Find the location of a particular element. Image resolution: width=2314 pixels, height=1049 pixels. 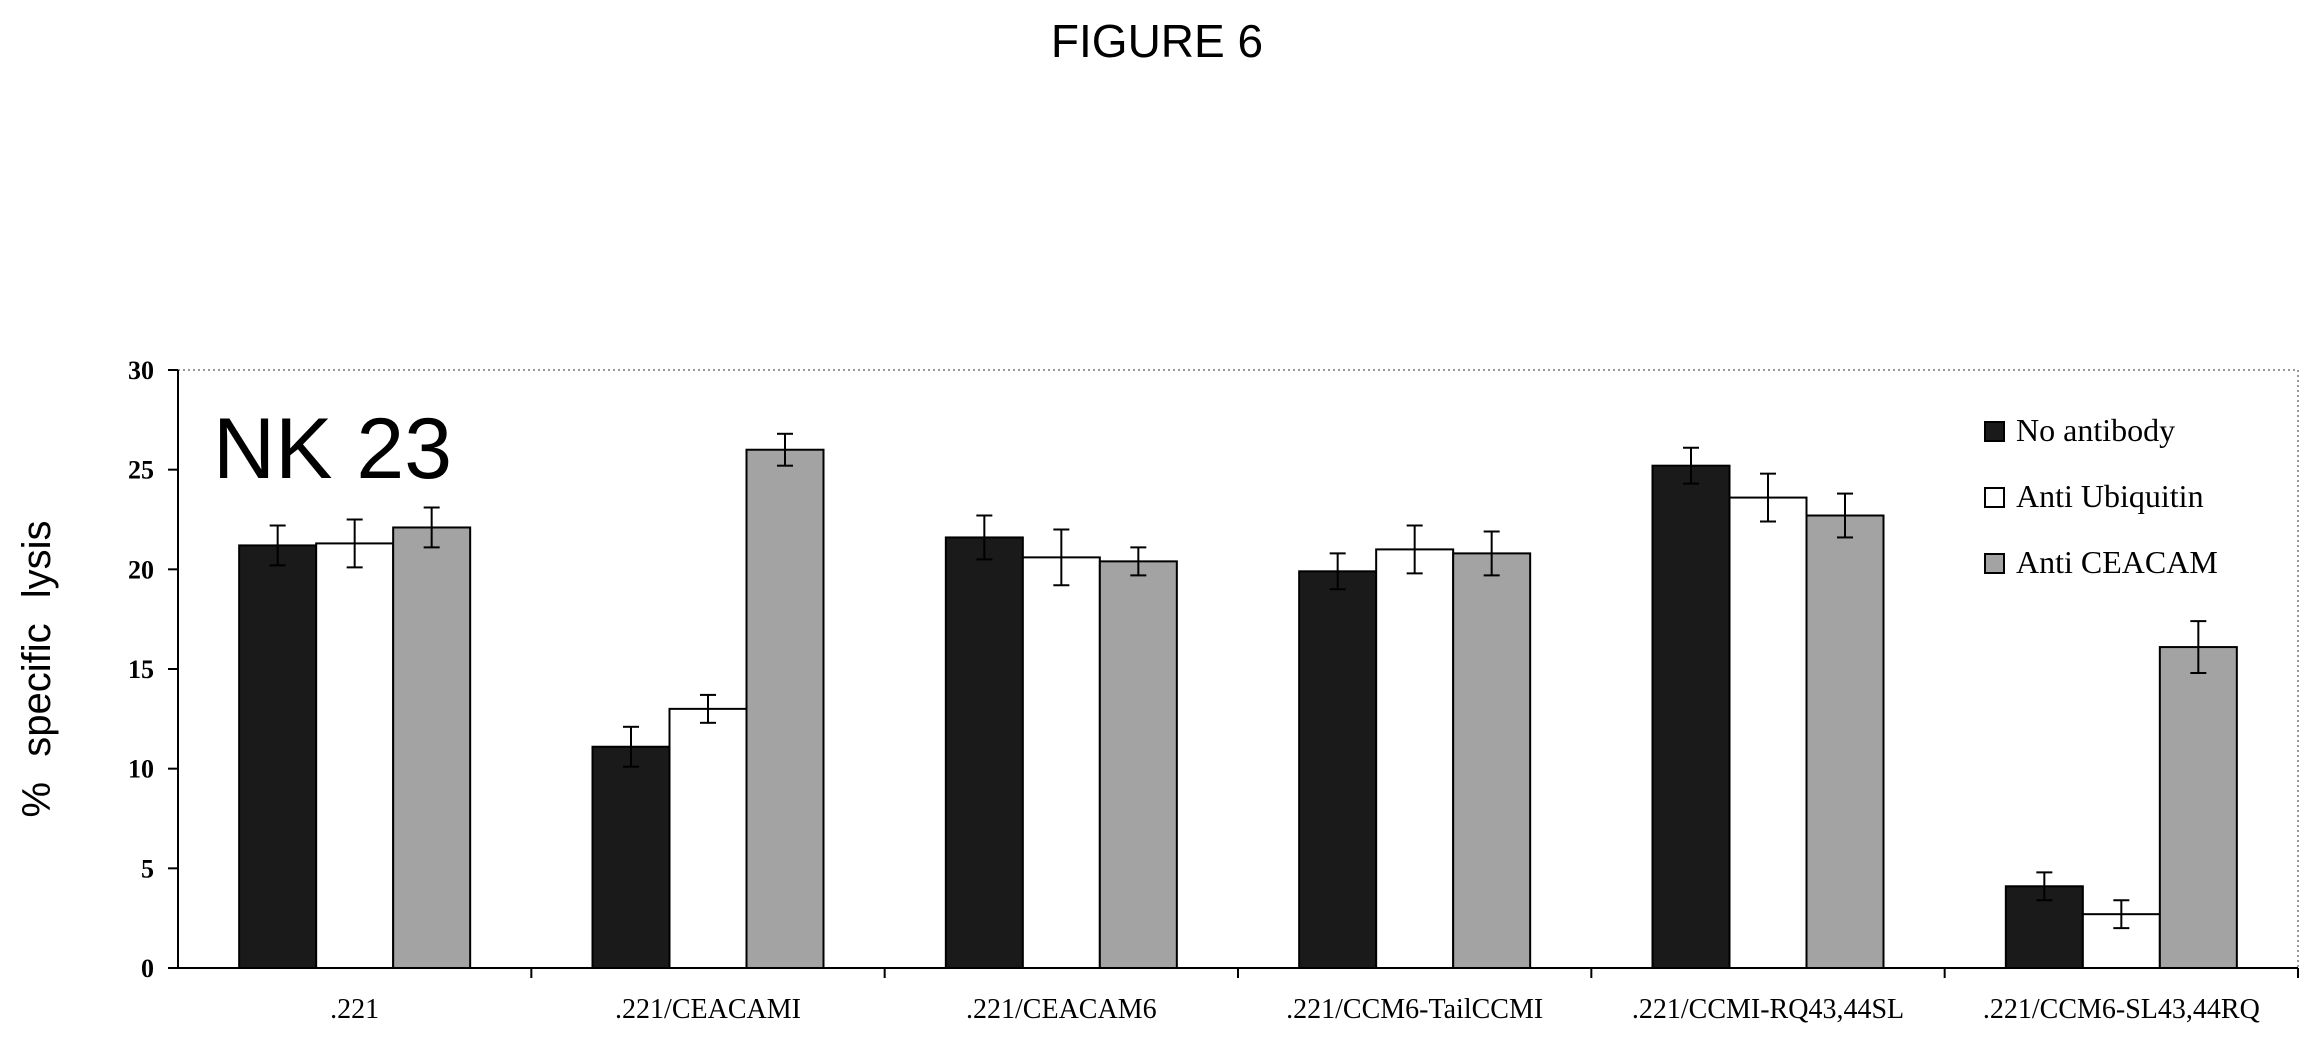

x-category-label: .221/CEACAM6 is located at coordinates (1061, 1009).